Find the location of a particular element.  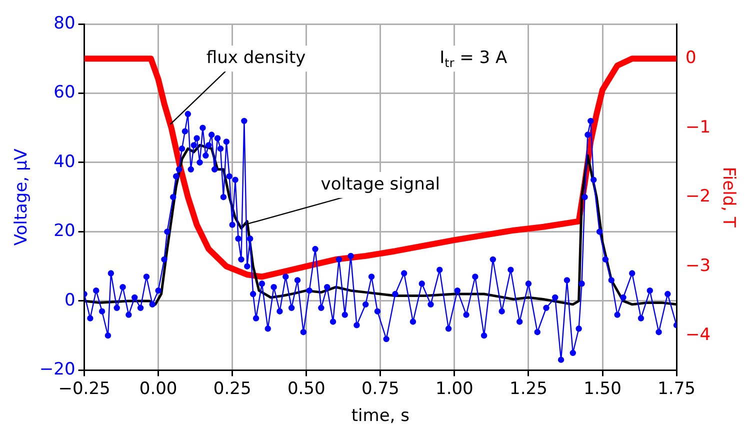

annotation: voltage signal is located at coordinates (380, 184).